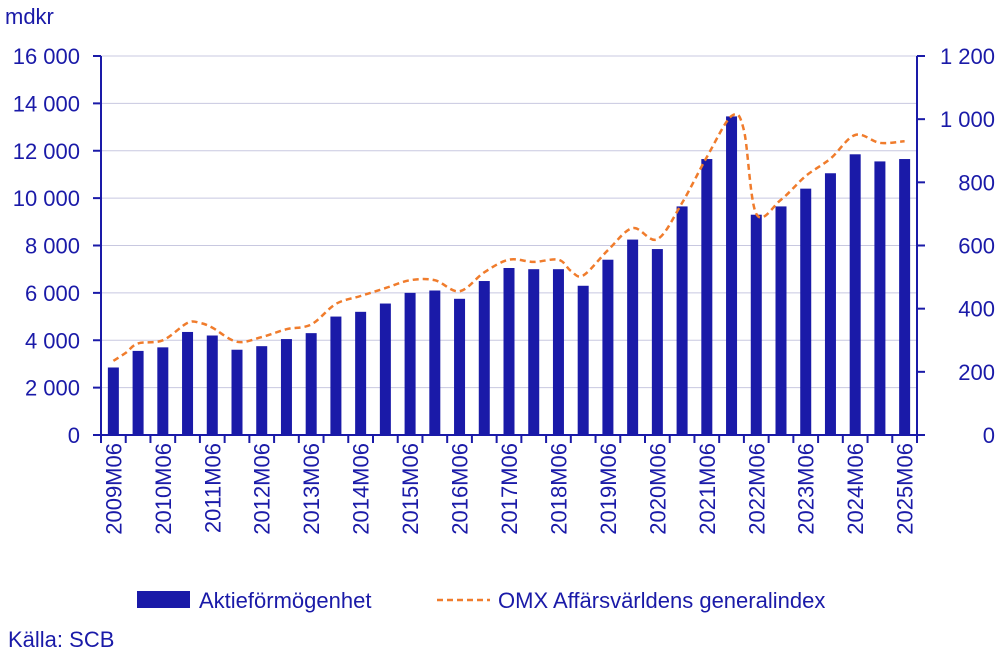 Image resolution: width=1005 pixels, height=660 pixels. Describe the element at coordinates (967, 56) in the screenshot. I see `right-tick-label: 1 200` at that location.